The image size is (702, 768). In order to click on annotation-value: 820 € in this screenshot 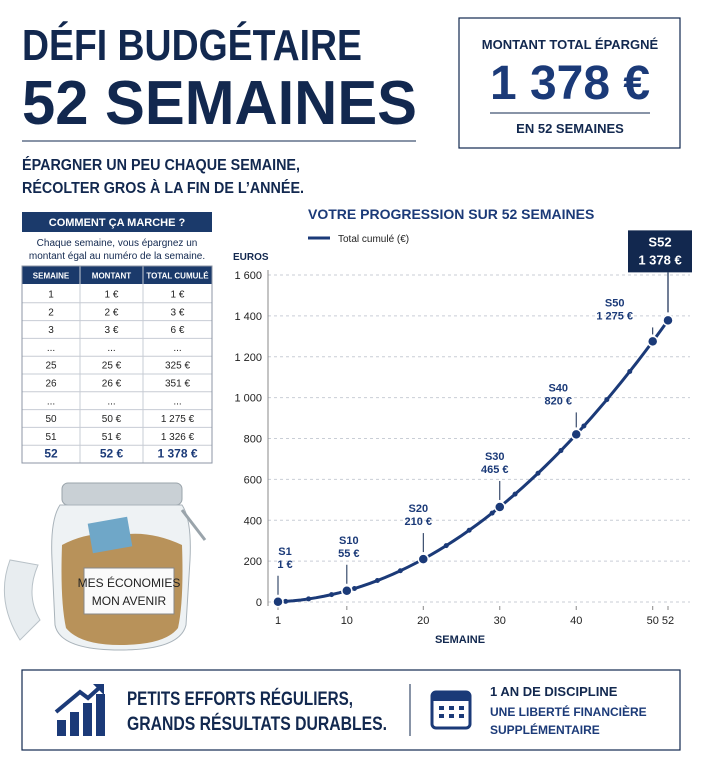, I will do `click(558, 401)`.